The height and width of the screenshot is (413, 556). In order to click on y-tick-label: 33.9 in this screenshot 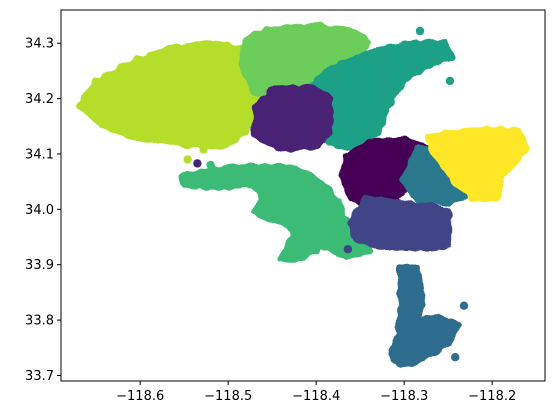, I will do `click(39, 265)`.